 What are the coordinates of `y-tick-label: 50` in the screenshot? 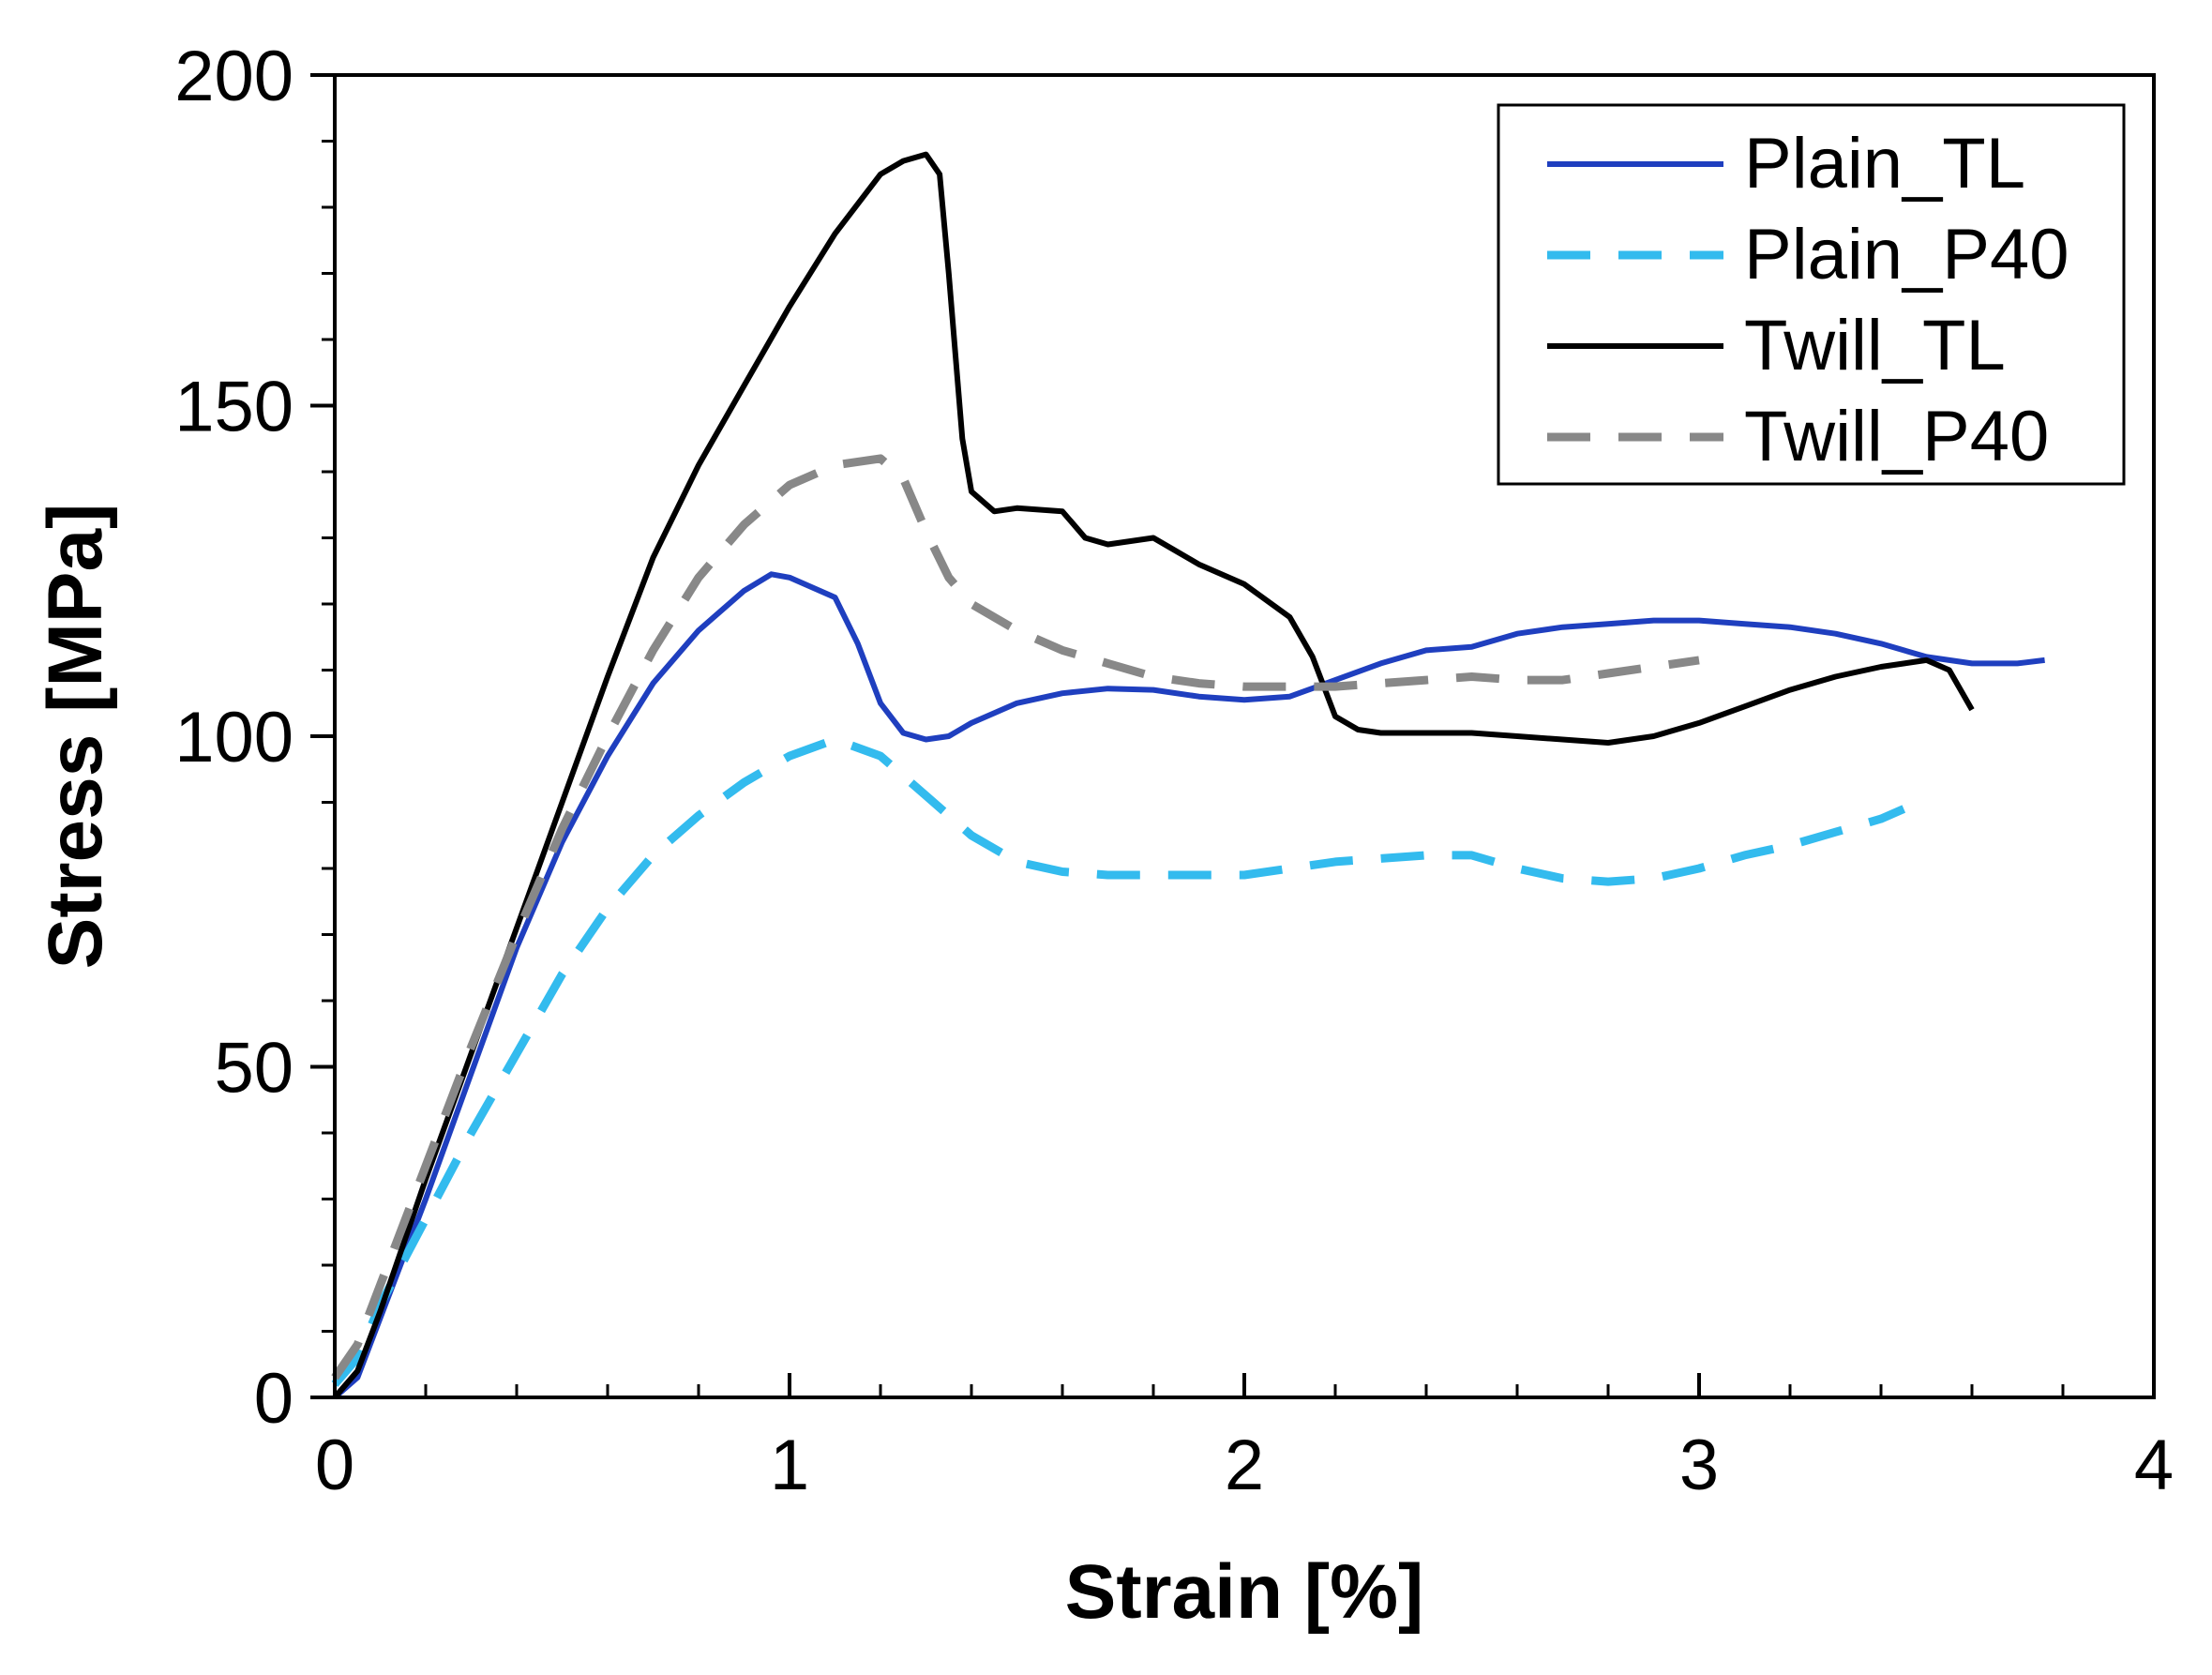 It's located at (253, 1069).